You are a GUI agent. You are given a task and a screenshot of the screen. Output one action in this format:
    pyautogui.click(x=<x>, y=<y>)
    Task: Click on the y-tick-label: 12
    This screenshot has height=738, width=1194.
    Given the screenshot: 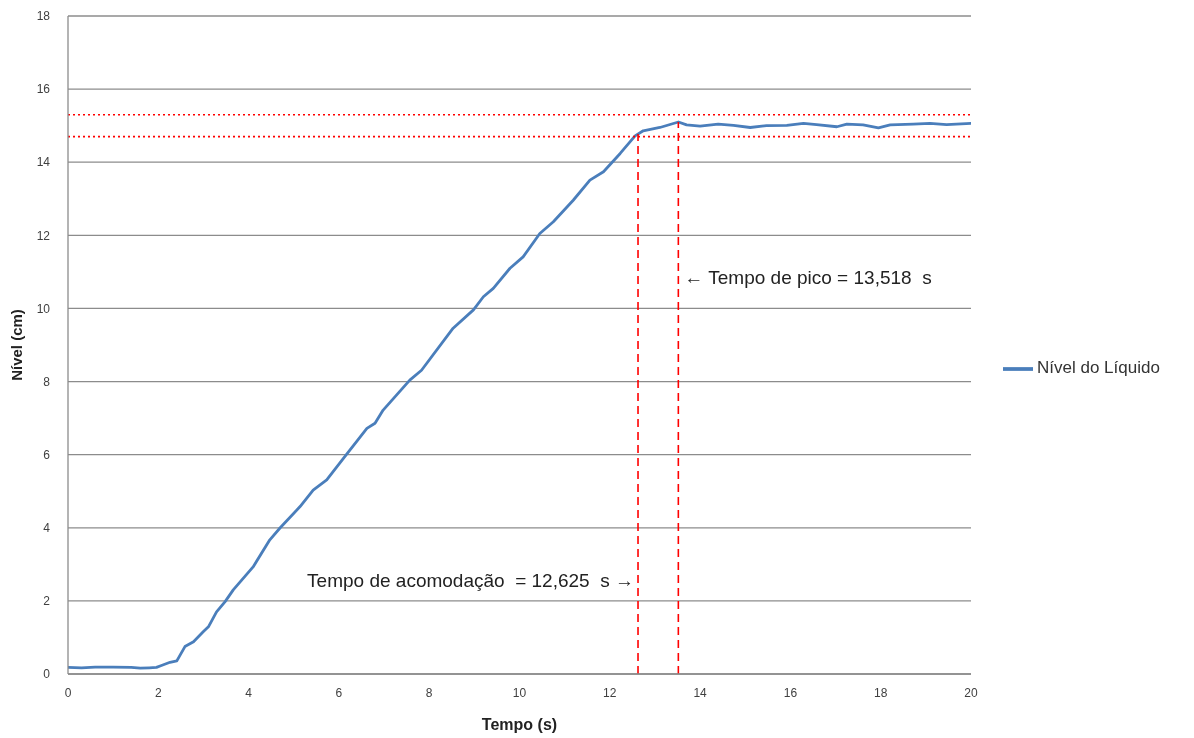 What is the action you would take?
    pyautogui.click(x=43, y=235)
    